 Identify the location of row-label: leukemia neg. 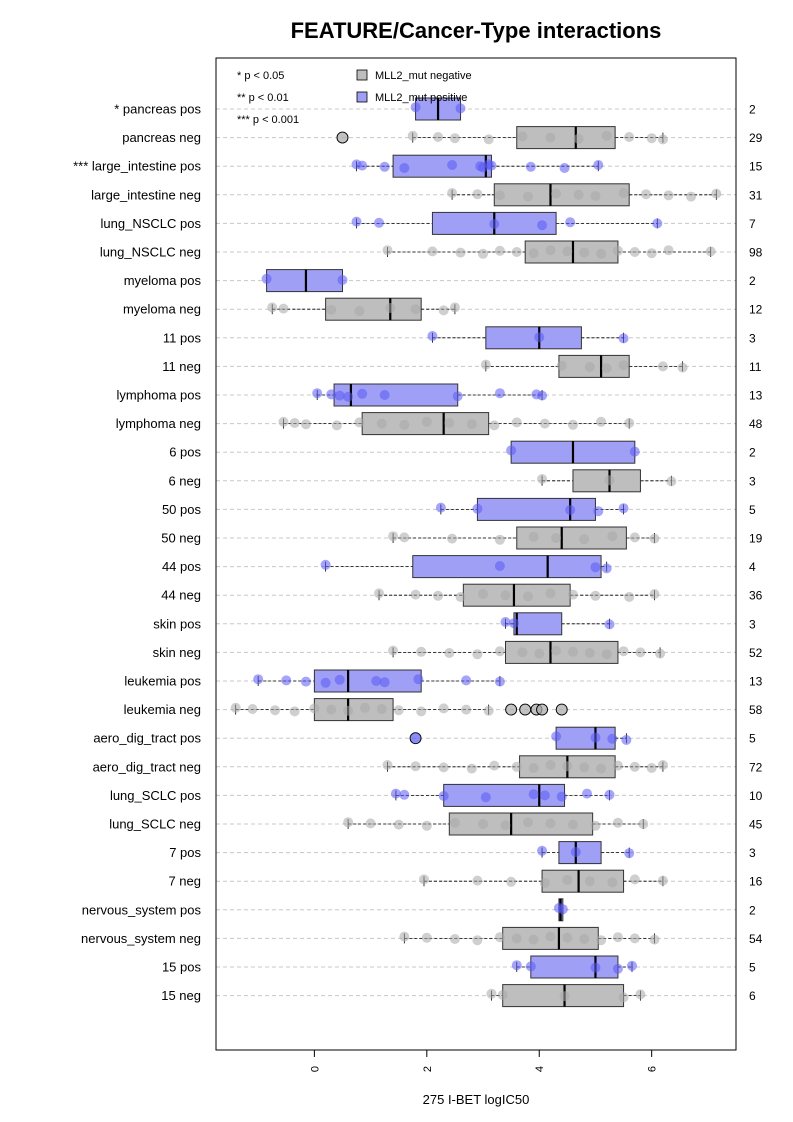
(162, 709).